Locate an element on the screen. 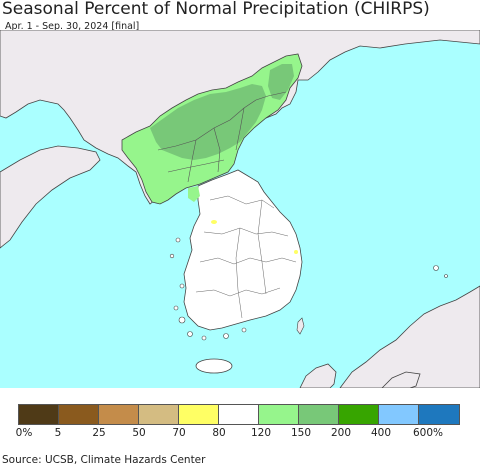  legend-bar is located at coordinates (239, 414).